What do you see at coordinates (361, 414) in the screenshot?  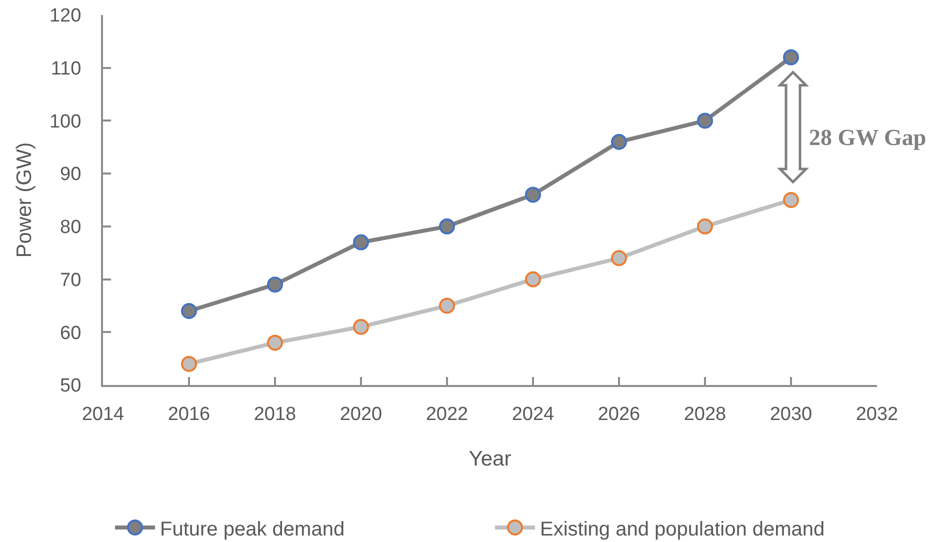 I see `x-tick-label: 2020` at bounding box center [361, 414].